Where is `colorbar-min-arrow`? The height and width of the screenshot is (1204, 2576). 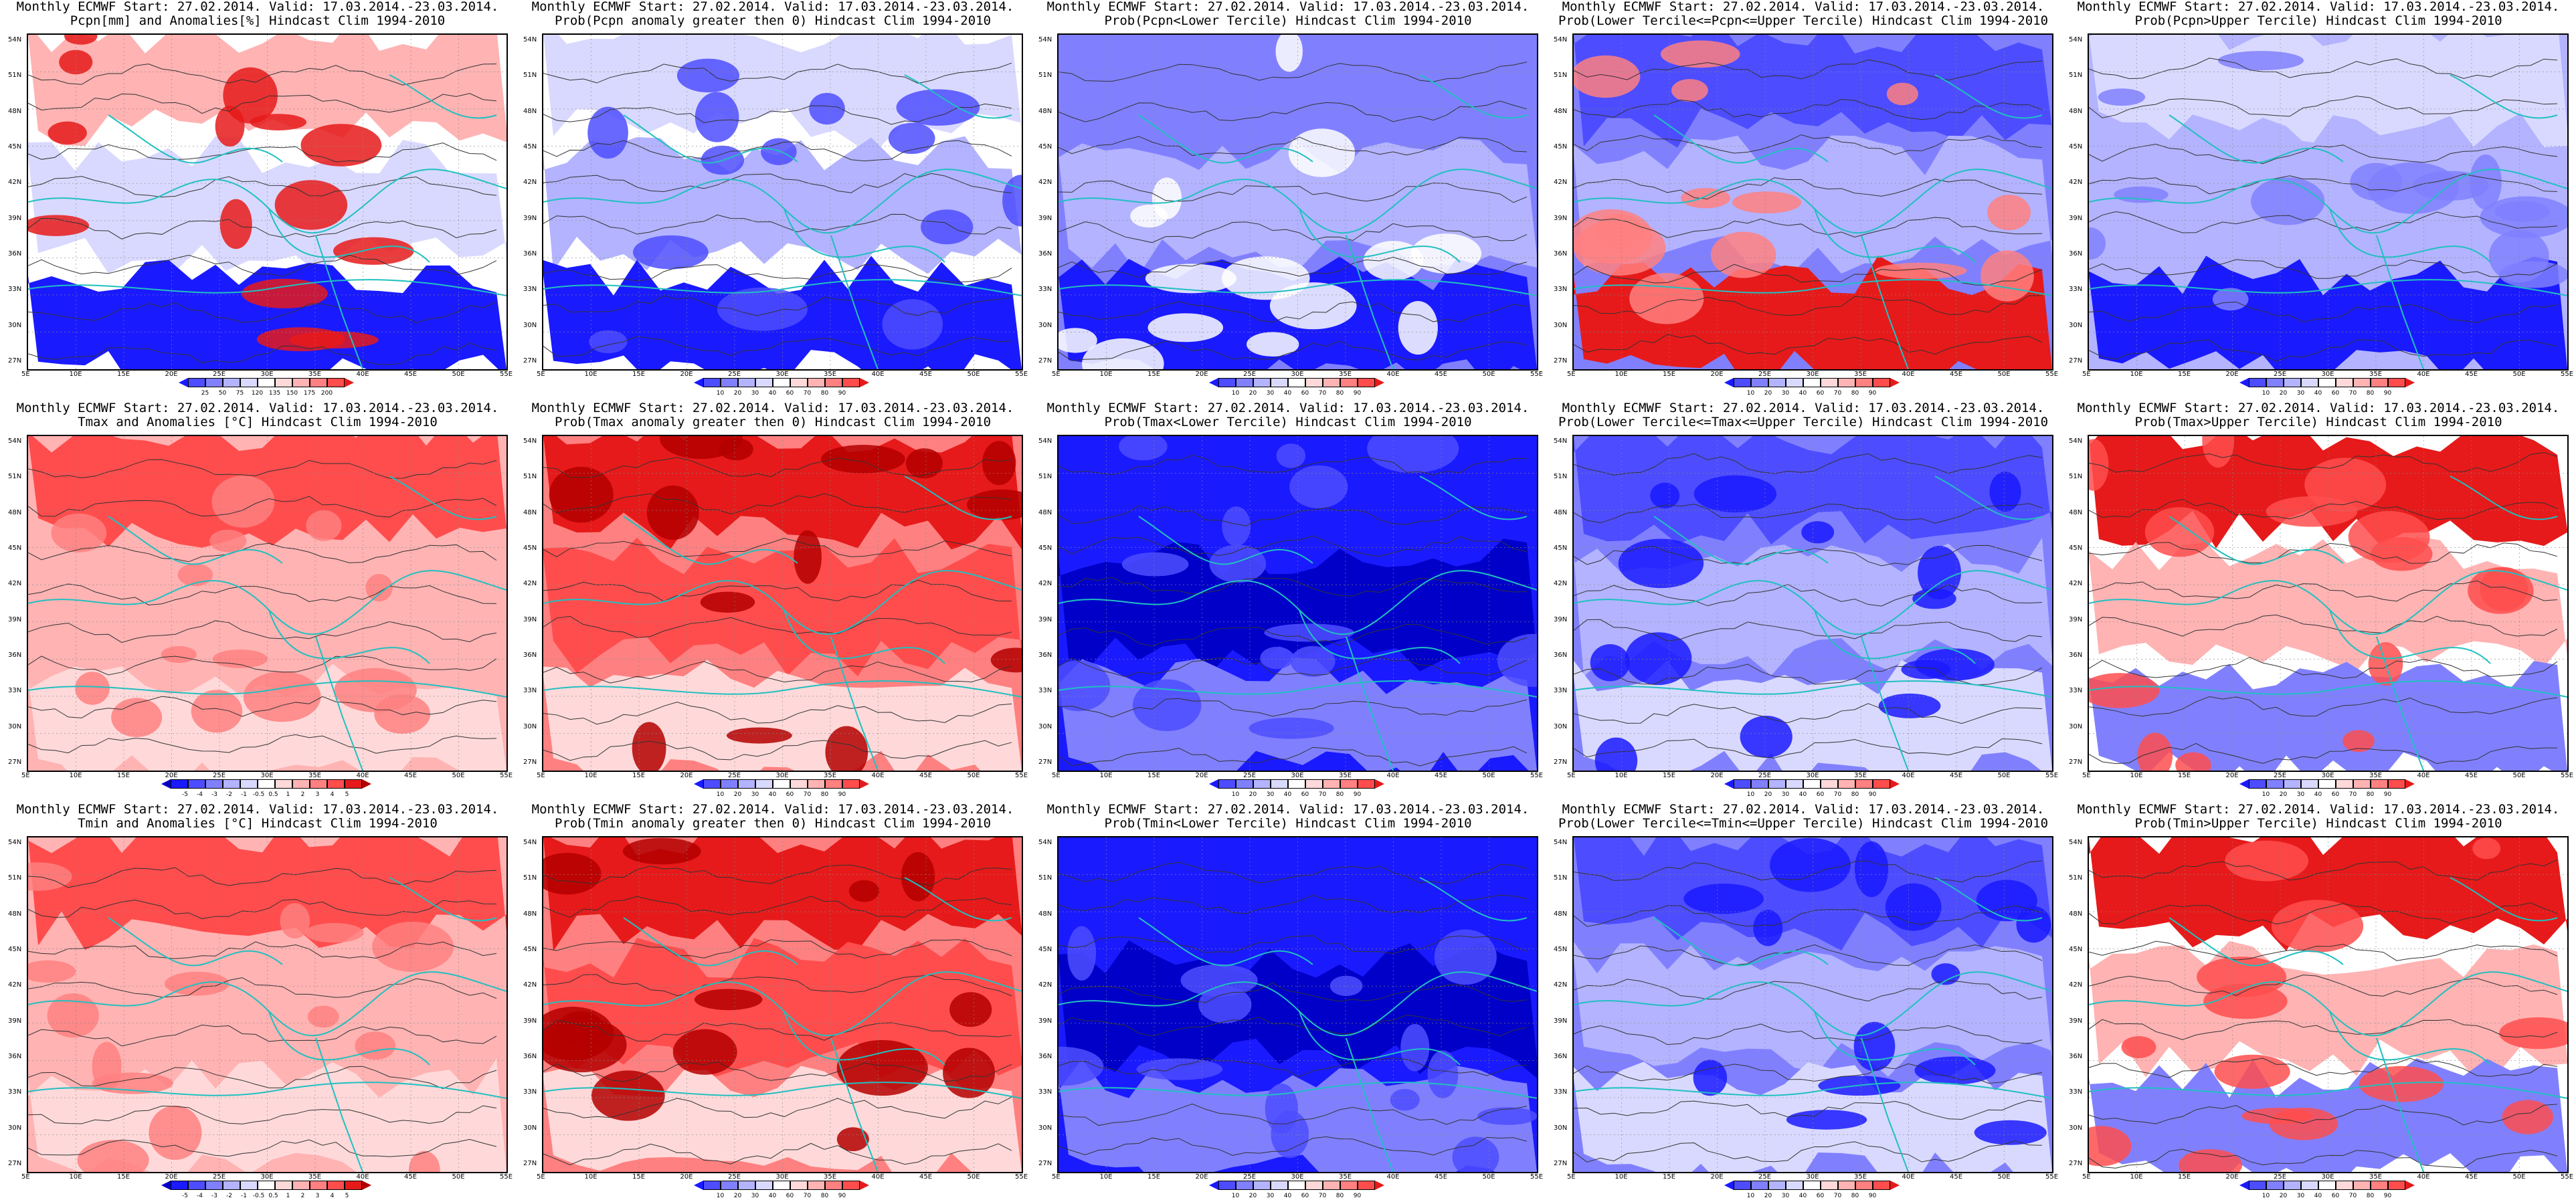 colorbar-min-arrow is located at coordinates (2244, 382).